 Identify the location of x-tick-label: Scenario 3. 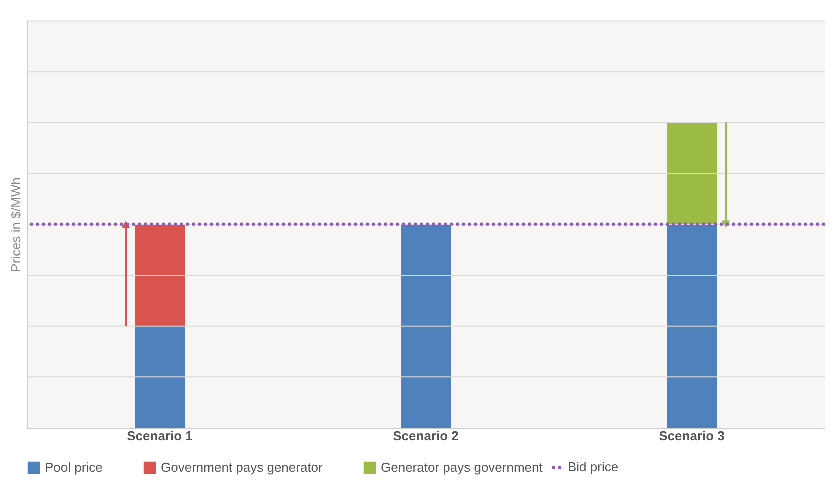
(692, 436).